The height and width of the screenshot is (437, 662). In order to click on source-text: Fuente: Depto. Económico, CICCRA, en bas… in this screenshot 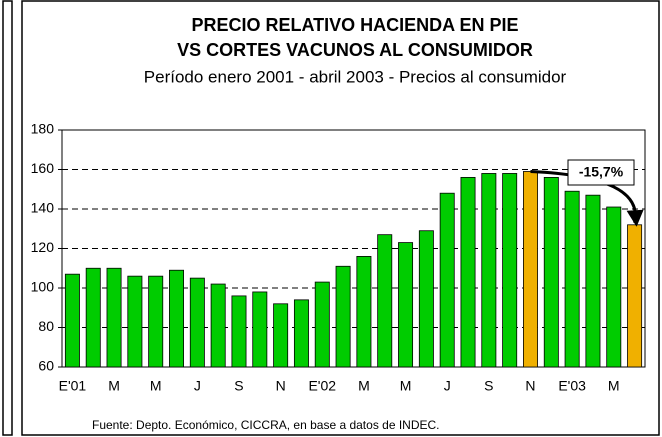, I will do `click(266, 425)`.